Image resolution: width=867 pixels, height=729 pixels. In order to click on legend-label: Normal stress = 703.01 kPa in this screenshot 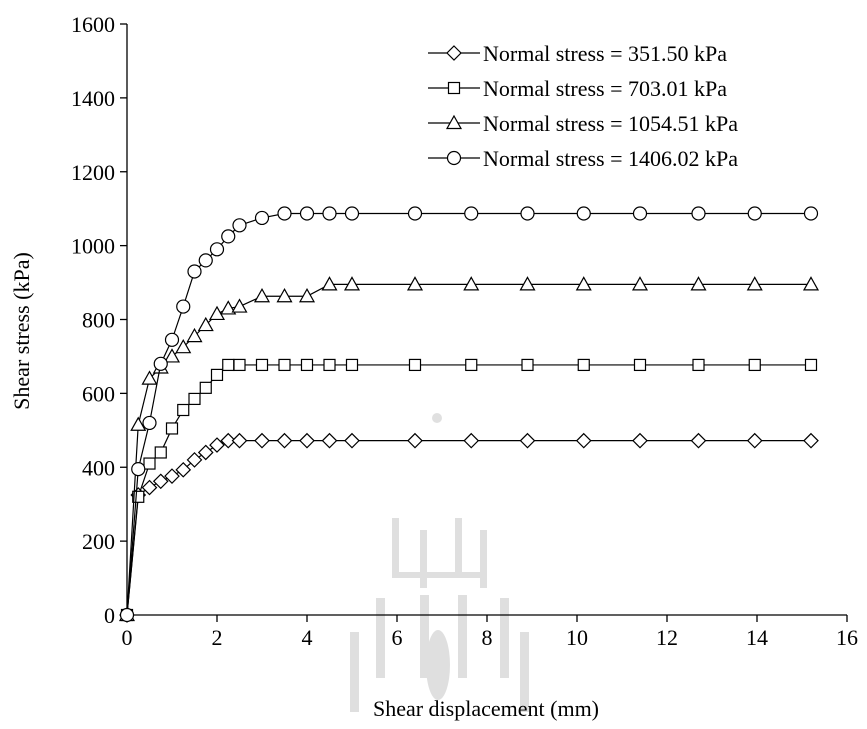, I will do `click(605, 88)`.